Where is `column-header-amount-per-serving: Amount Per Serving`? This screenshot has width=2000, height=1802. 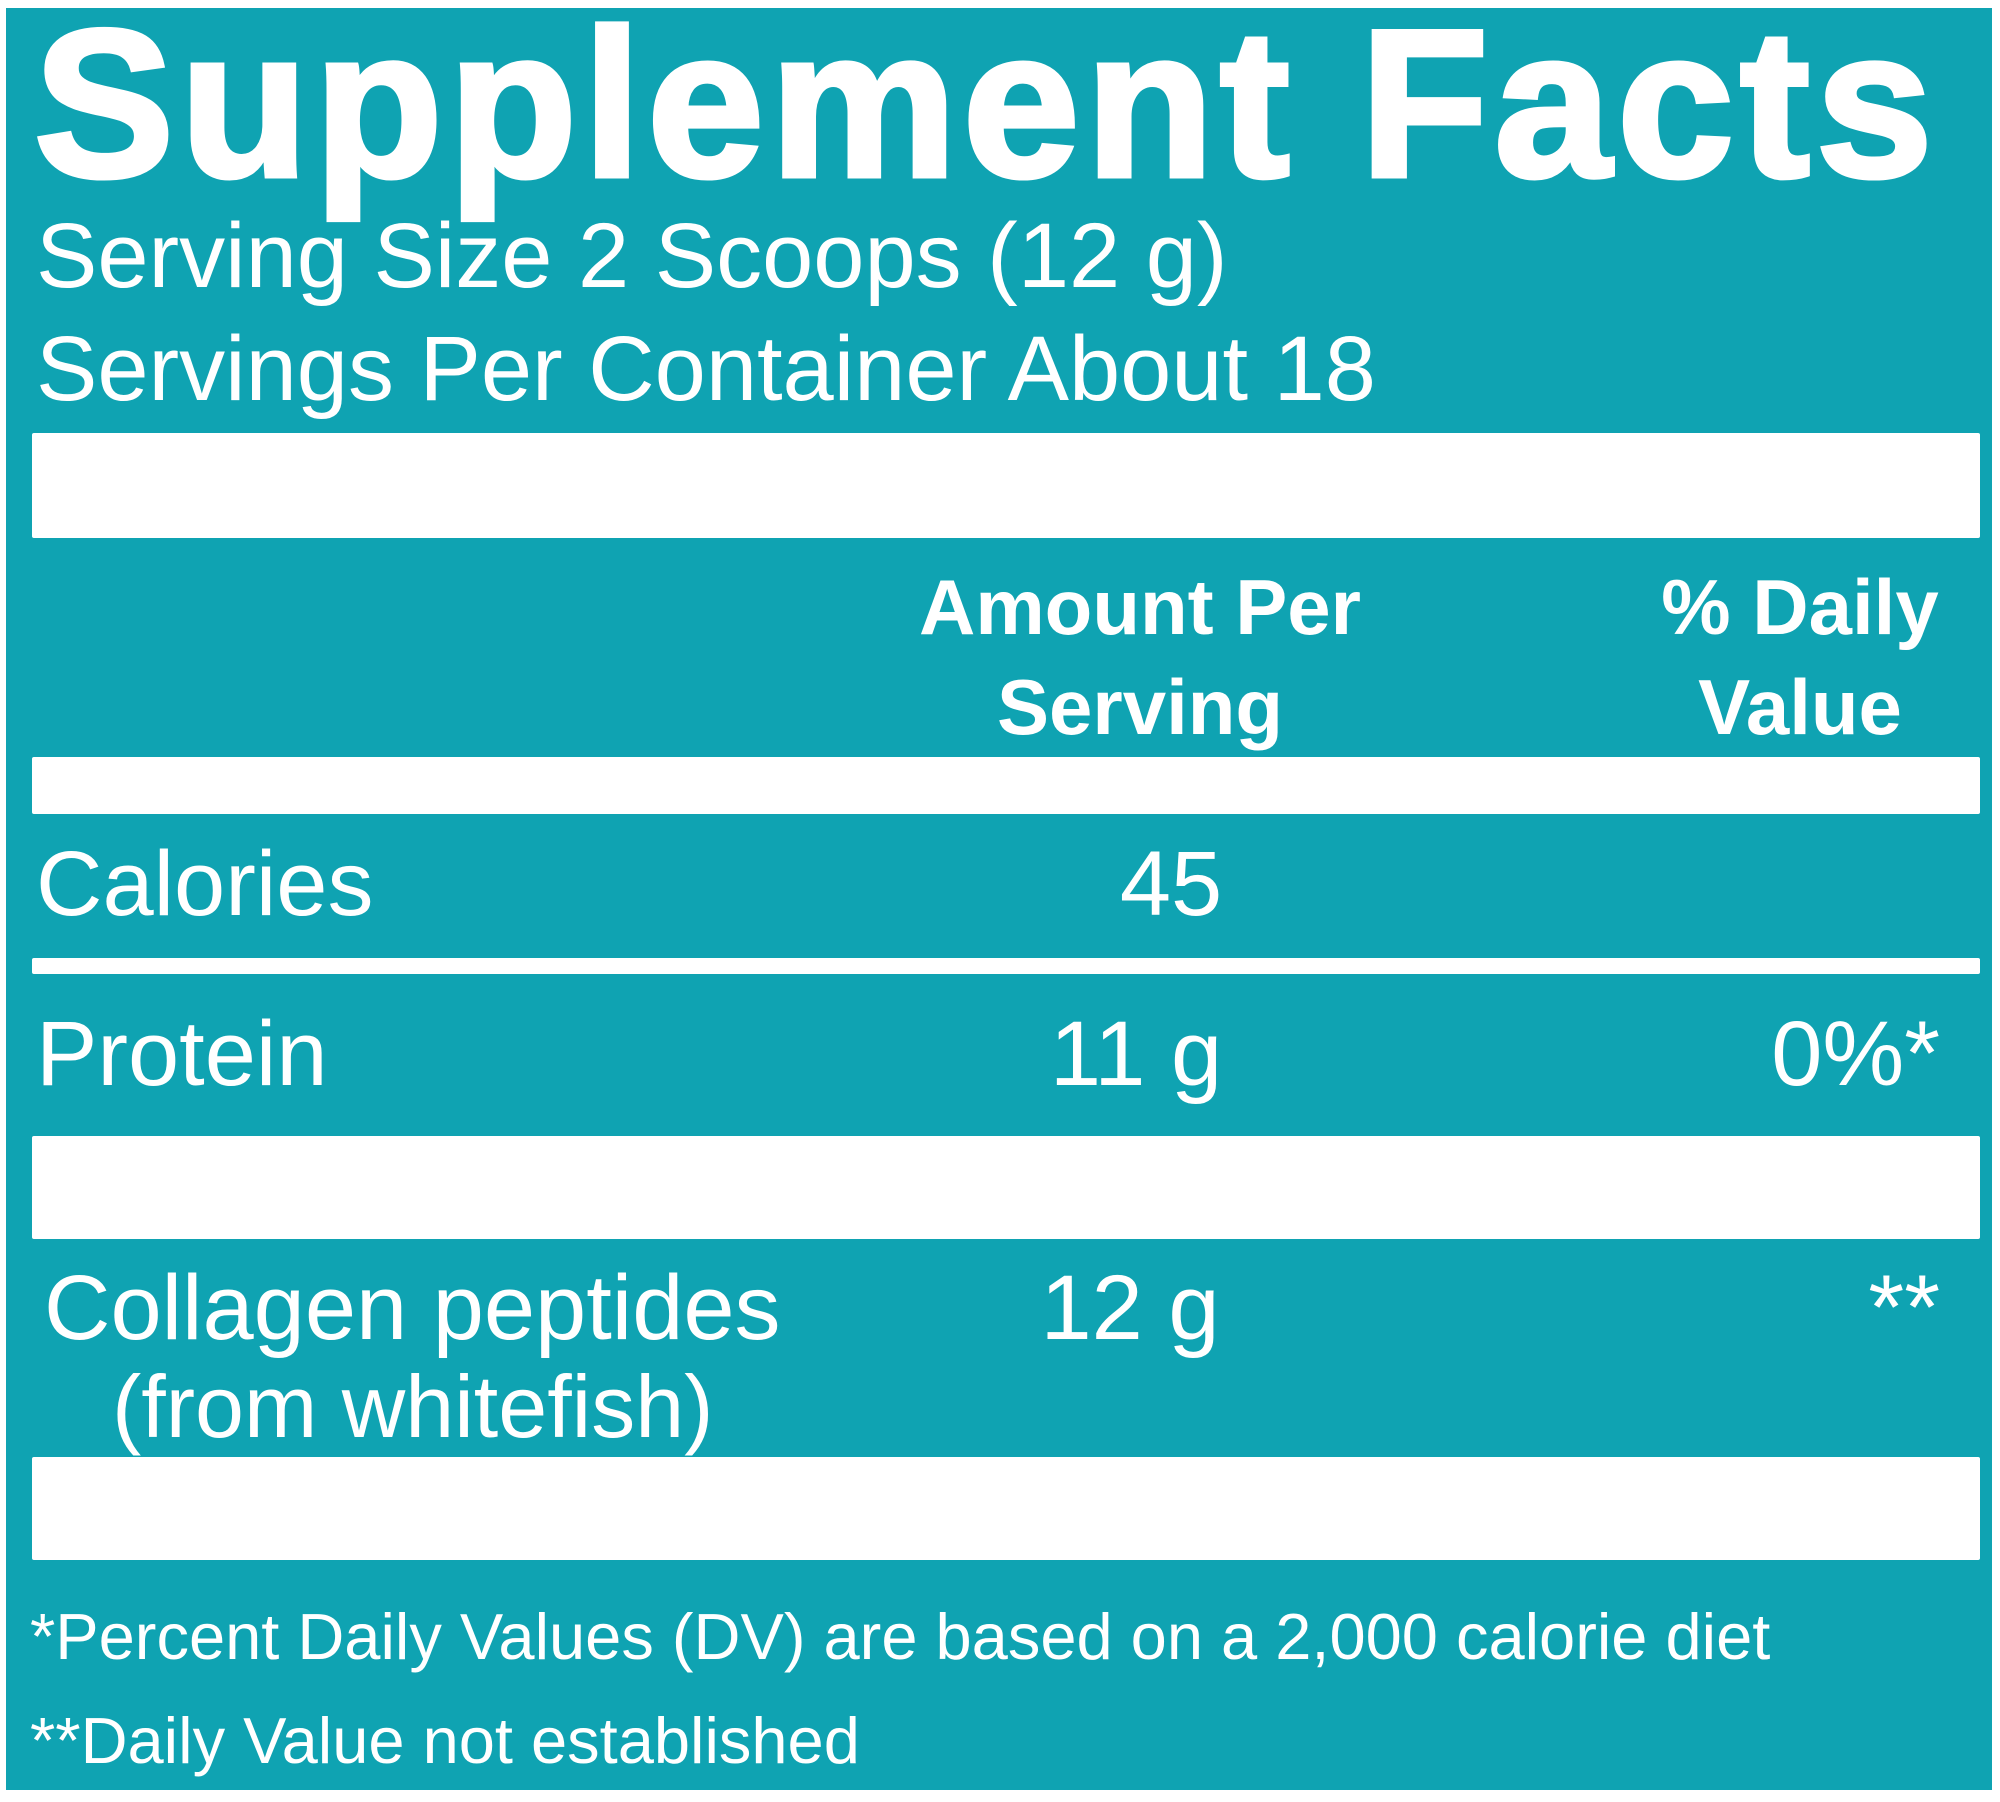 column-header-amount-per-serving: Amount Per Serving is located at coordinates (1140, 657).